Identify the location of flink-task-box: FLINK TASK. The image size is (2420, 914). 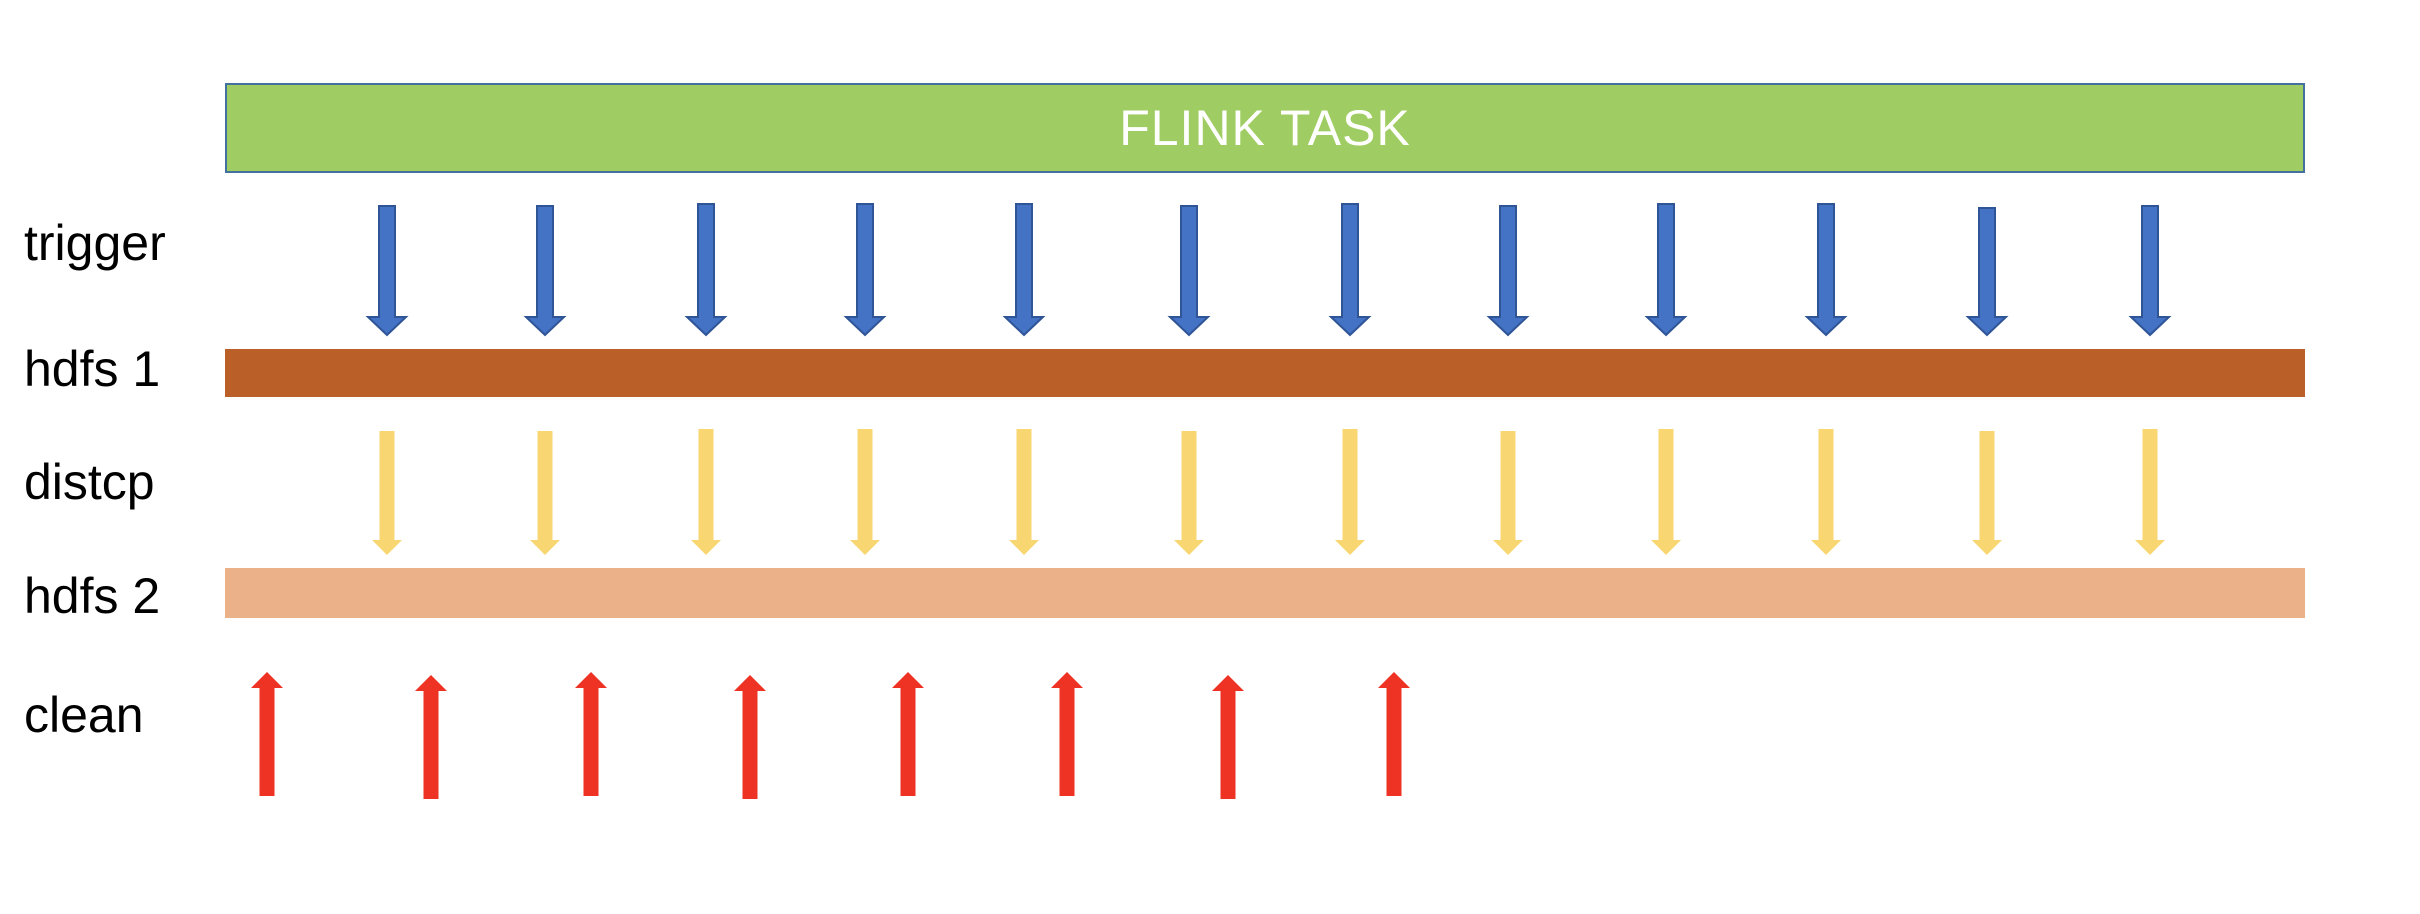
(1265, 128).